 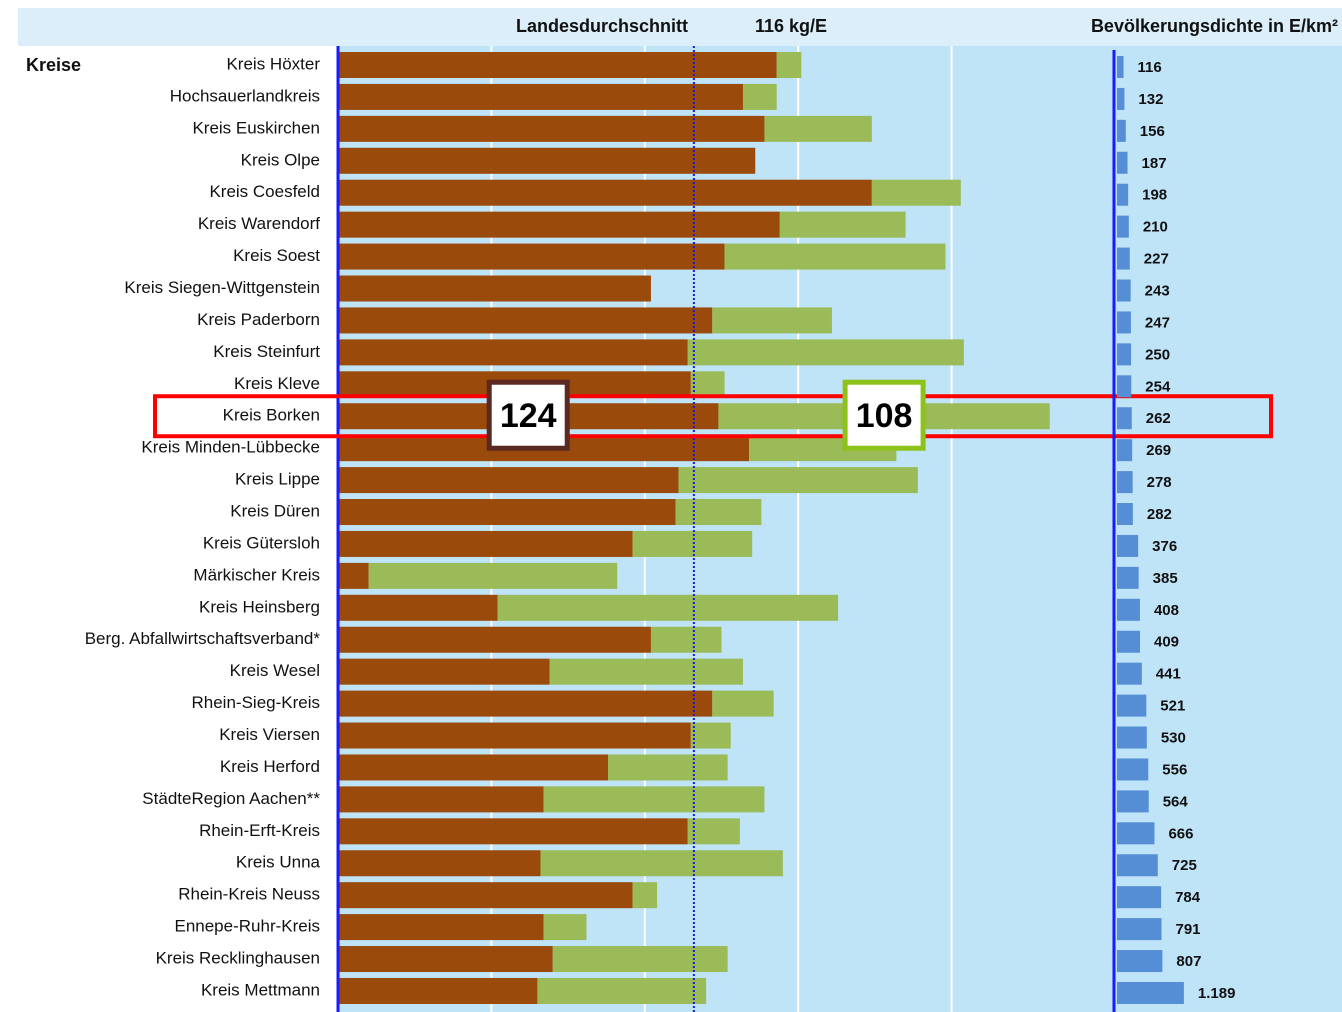 I want to click on density-label: 227, so click(x=1156, y=259).